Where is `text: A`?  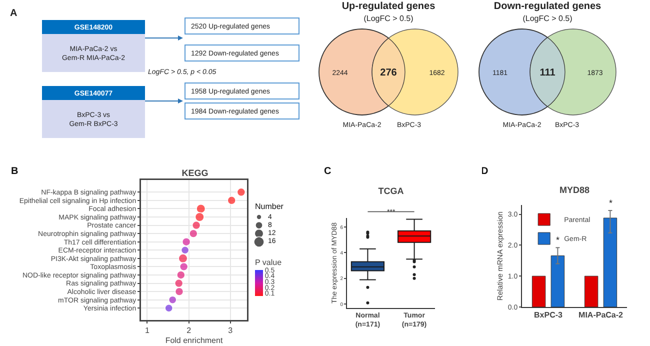
text: A is located at coordinates (14, 13).